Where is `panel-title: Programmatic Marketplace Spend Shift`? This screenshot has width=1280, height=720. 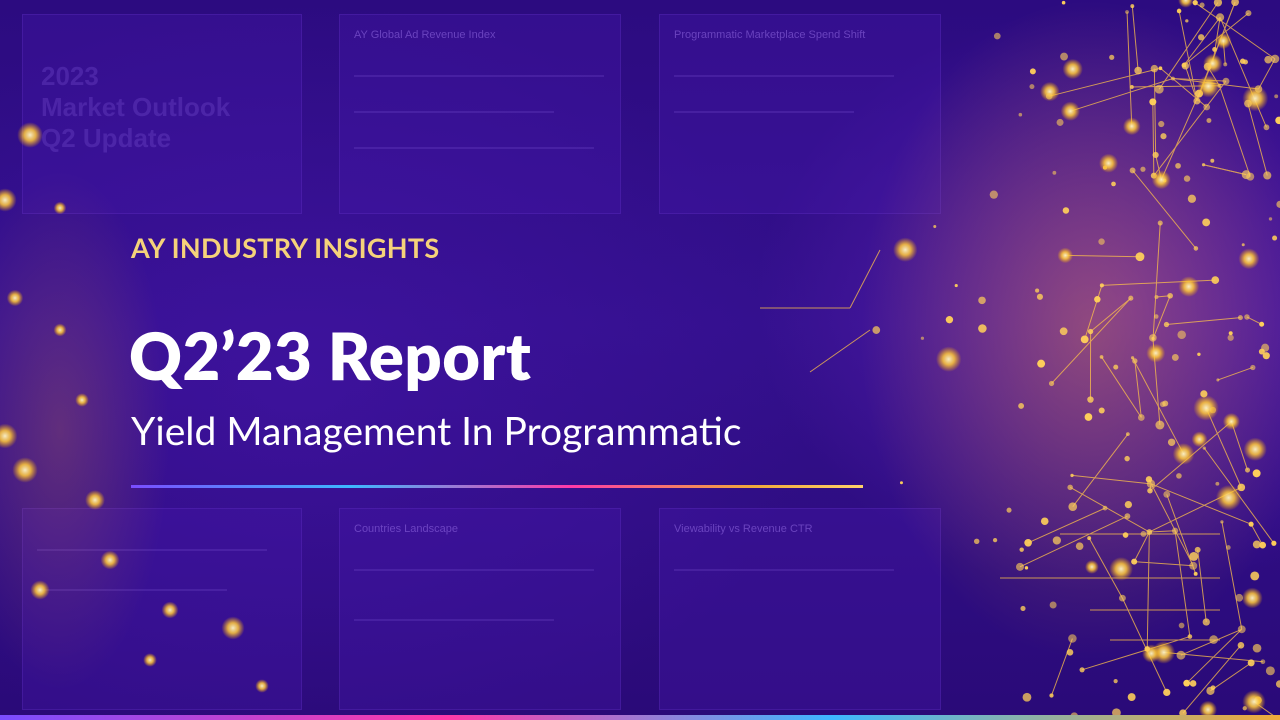
panel-title: Programmatic Marketplace Spend Shift is located at coordinates (770, 35).